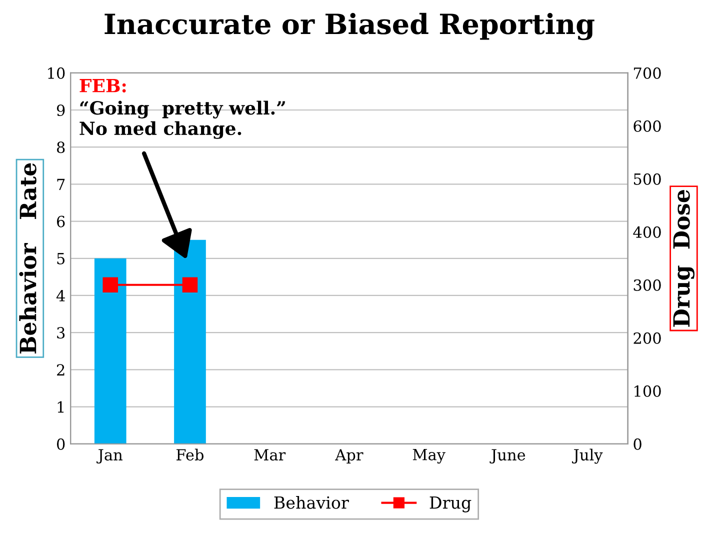  What do you see at coordinates (451, 504) in the screenshot?
I see `legend-label: Drug` at bounding box center [451, 504].